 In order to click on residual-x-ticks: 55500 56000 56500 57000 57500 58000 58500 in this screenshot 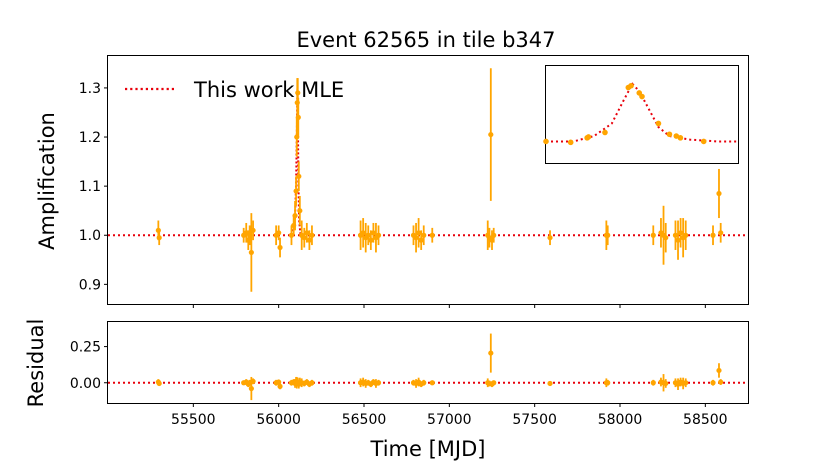, I will do `click(449, 415)`.